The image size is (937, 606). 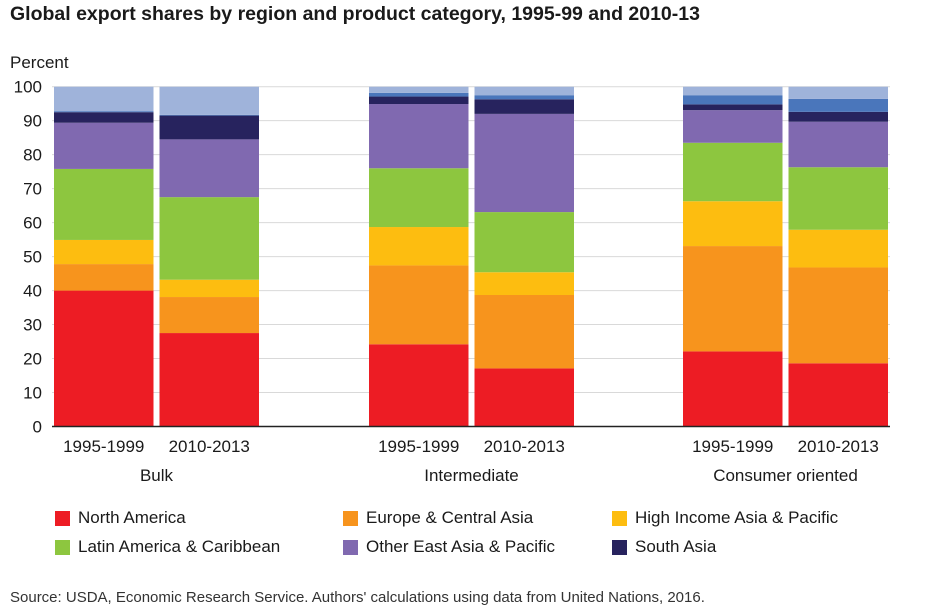 I want to click on legend-item: Latin America & Caribbean, so click(x=167, y=547).